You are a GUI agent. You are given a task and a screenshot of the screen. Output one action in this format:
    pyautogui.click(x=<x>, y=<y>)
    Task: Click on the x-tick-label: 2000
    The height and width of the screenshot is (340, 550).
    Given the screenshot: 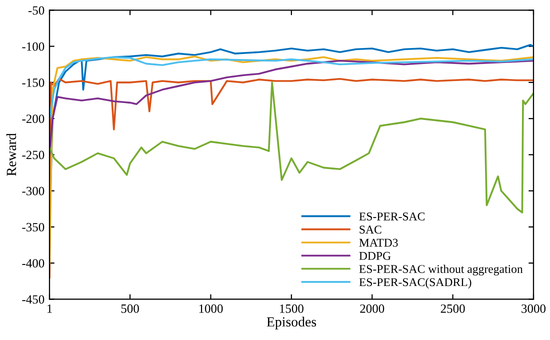 What is the action you would take?
    pyautogui.click(x=372, y=308)
    